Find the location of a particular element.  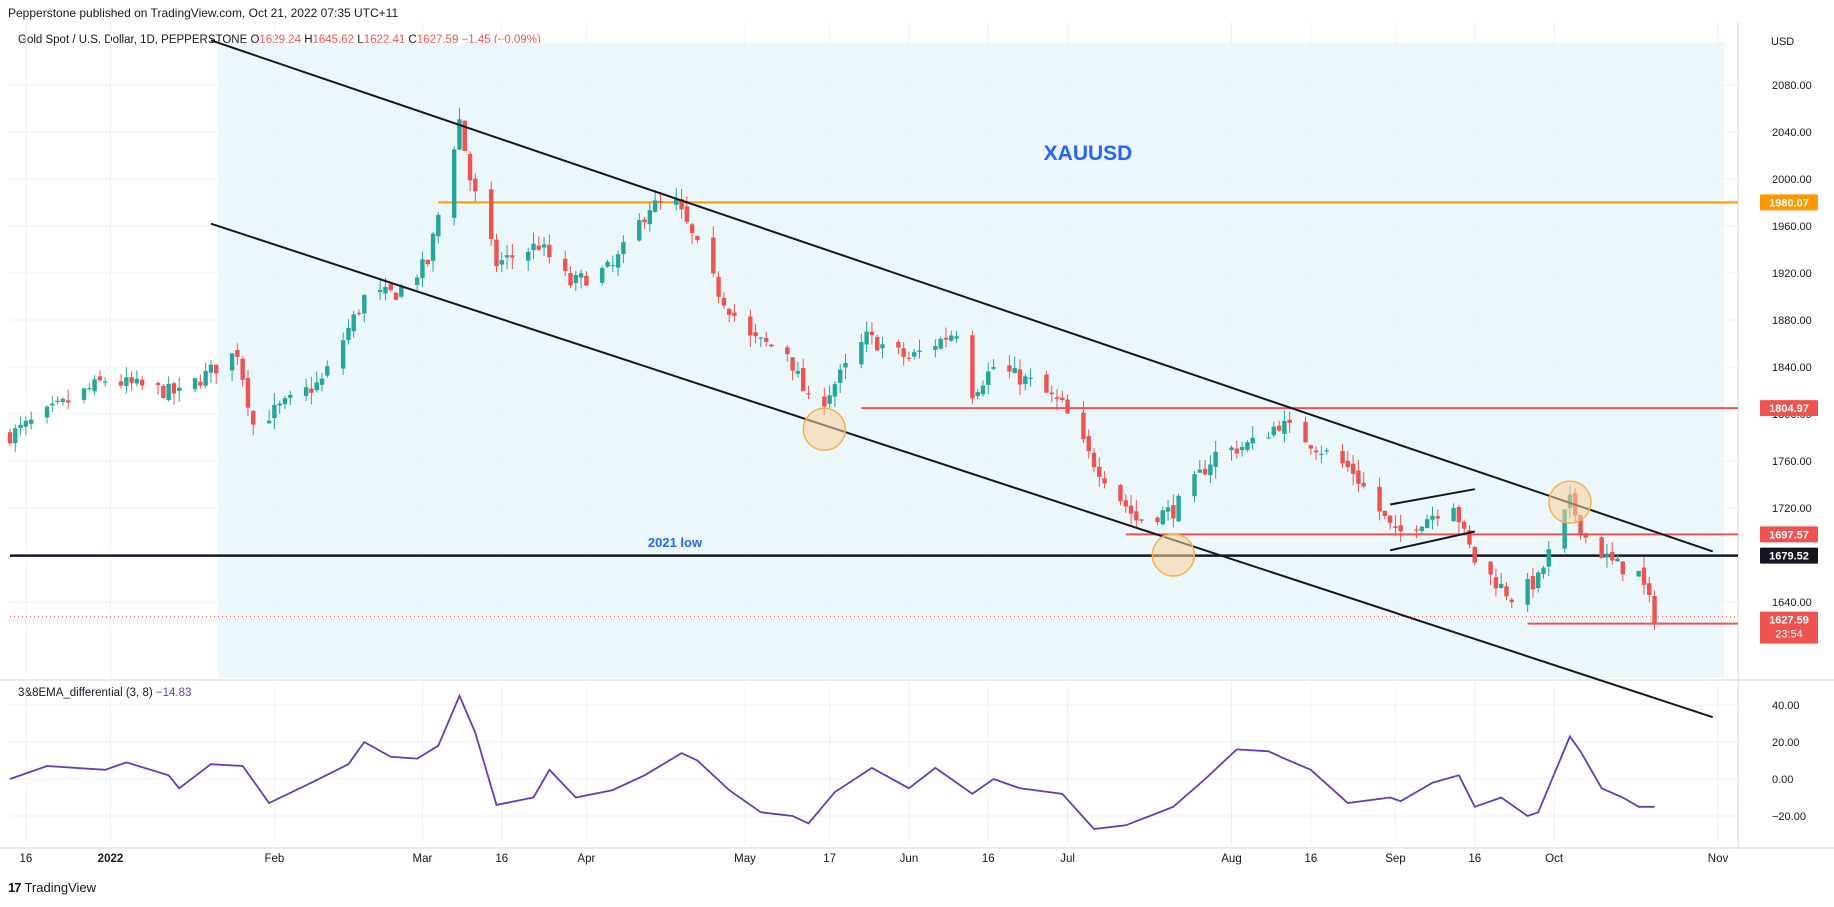

currency-label: USD is located at coordinates (1782, 42).